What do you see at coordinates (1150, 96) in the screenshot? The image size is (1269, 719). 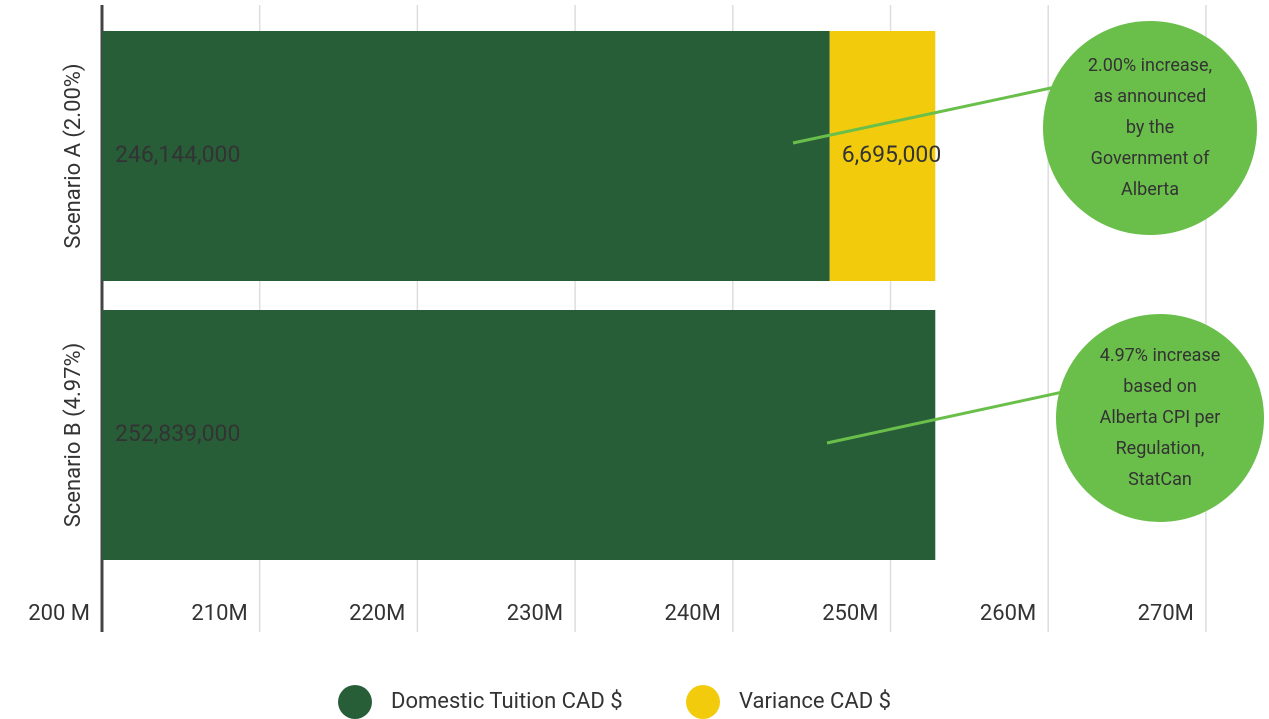 I see `annotation-text: as announced` at bounding box center [1150, 96].